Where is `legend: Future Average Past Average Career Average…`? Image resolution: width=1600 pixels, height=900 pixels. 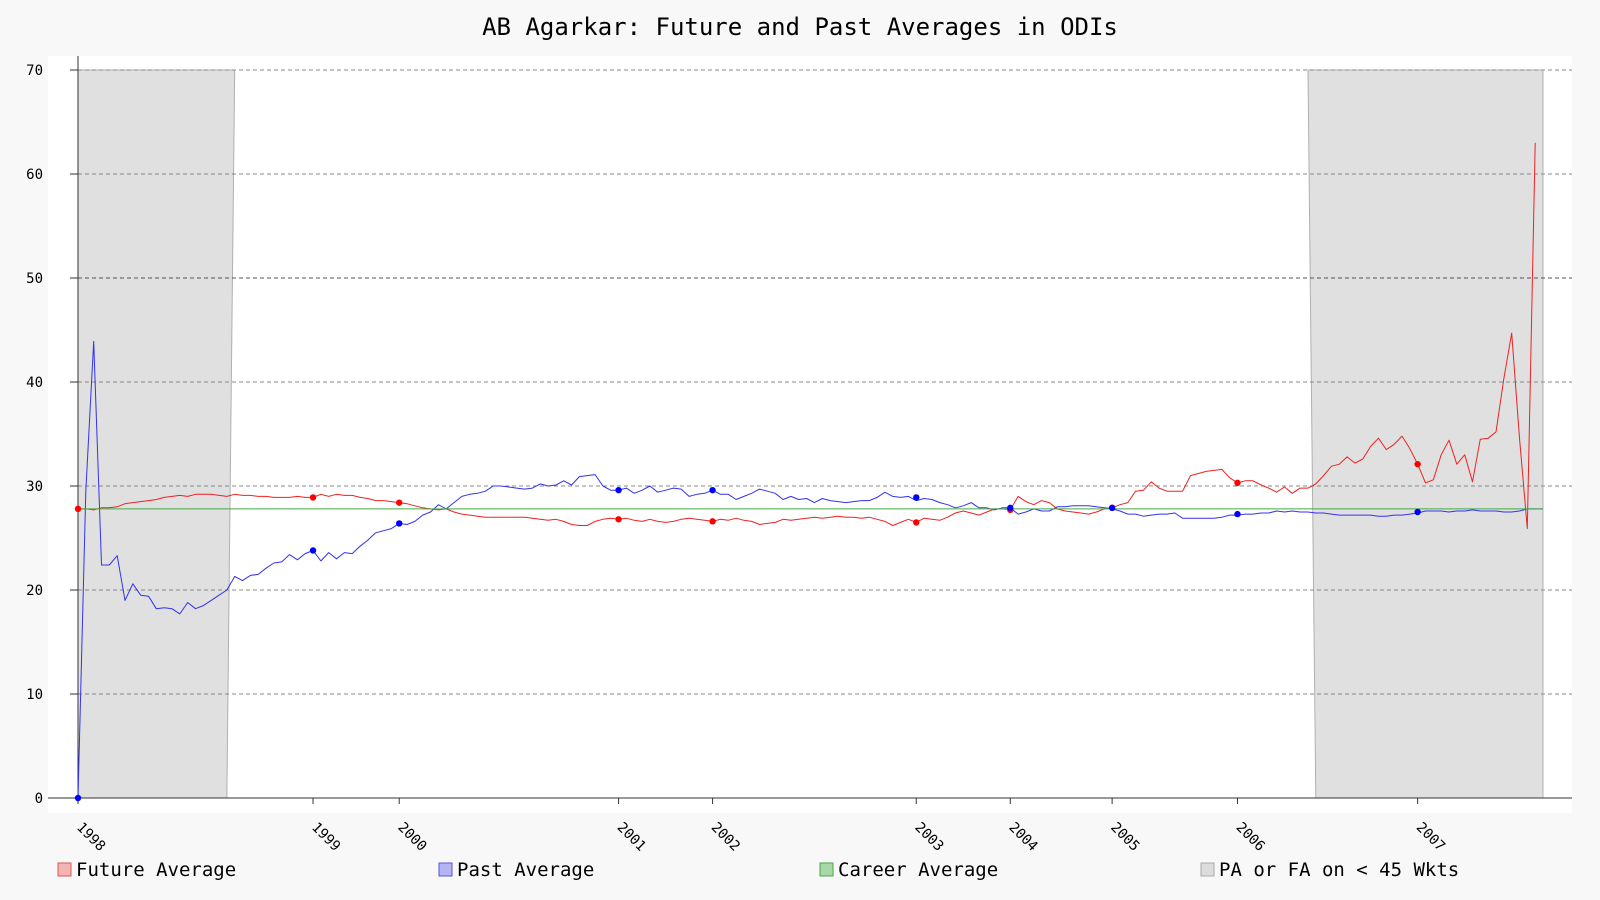 legend: Future Average Past Average Career Average… is located at coordinates (758, 870).